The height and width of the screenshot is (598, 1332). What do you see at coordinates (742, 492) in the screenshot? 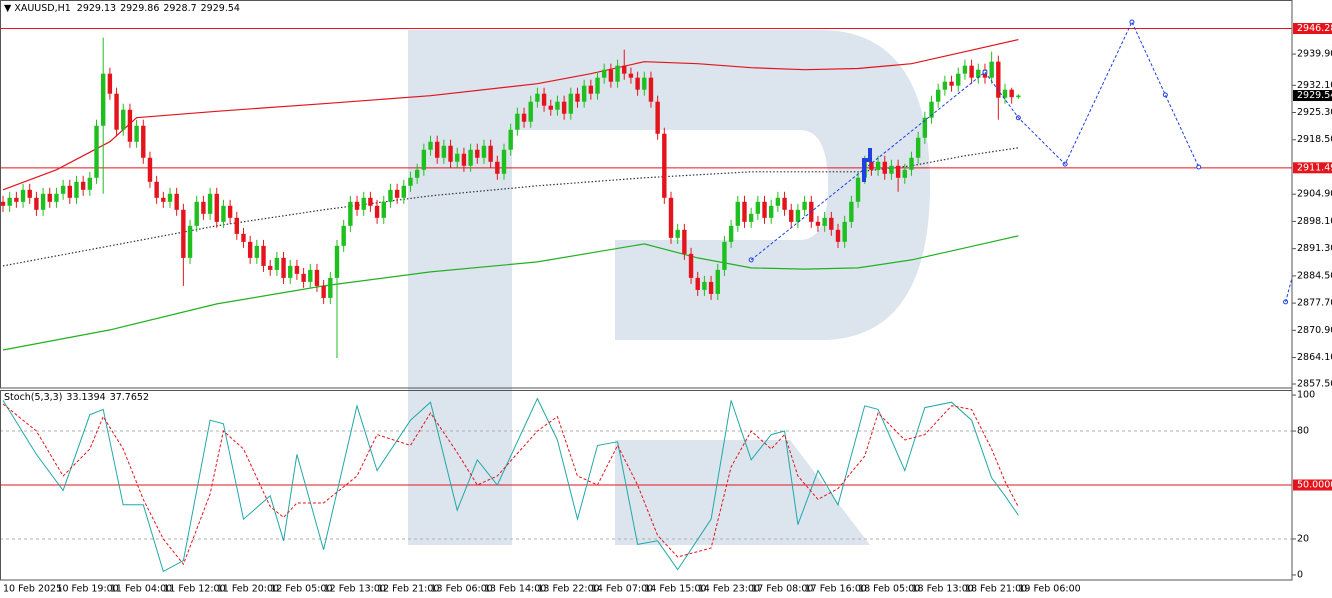
I see `watermark-leg` at bounding box center [742, 492].